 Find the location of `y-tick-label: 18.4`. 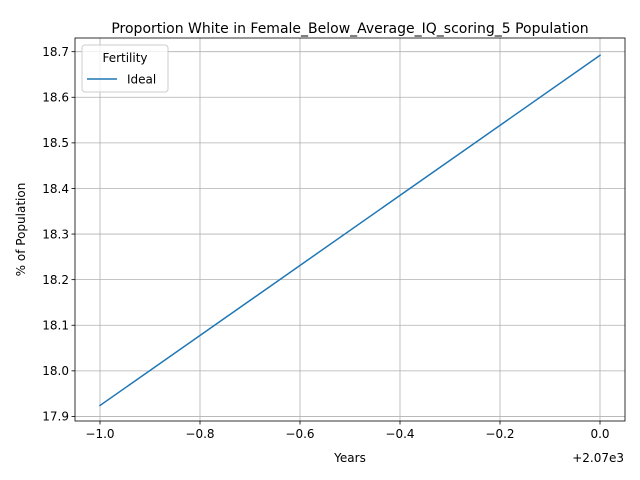

y-tick-label: 18.4 is located at coordinates (55, 189).